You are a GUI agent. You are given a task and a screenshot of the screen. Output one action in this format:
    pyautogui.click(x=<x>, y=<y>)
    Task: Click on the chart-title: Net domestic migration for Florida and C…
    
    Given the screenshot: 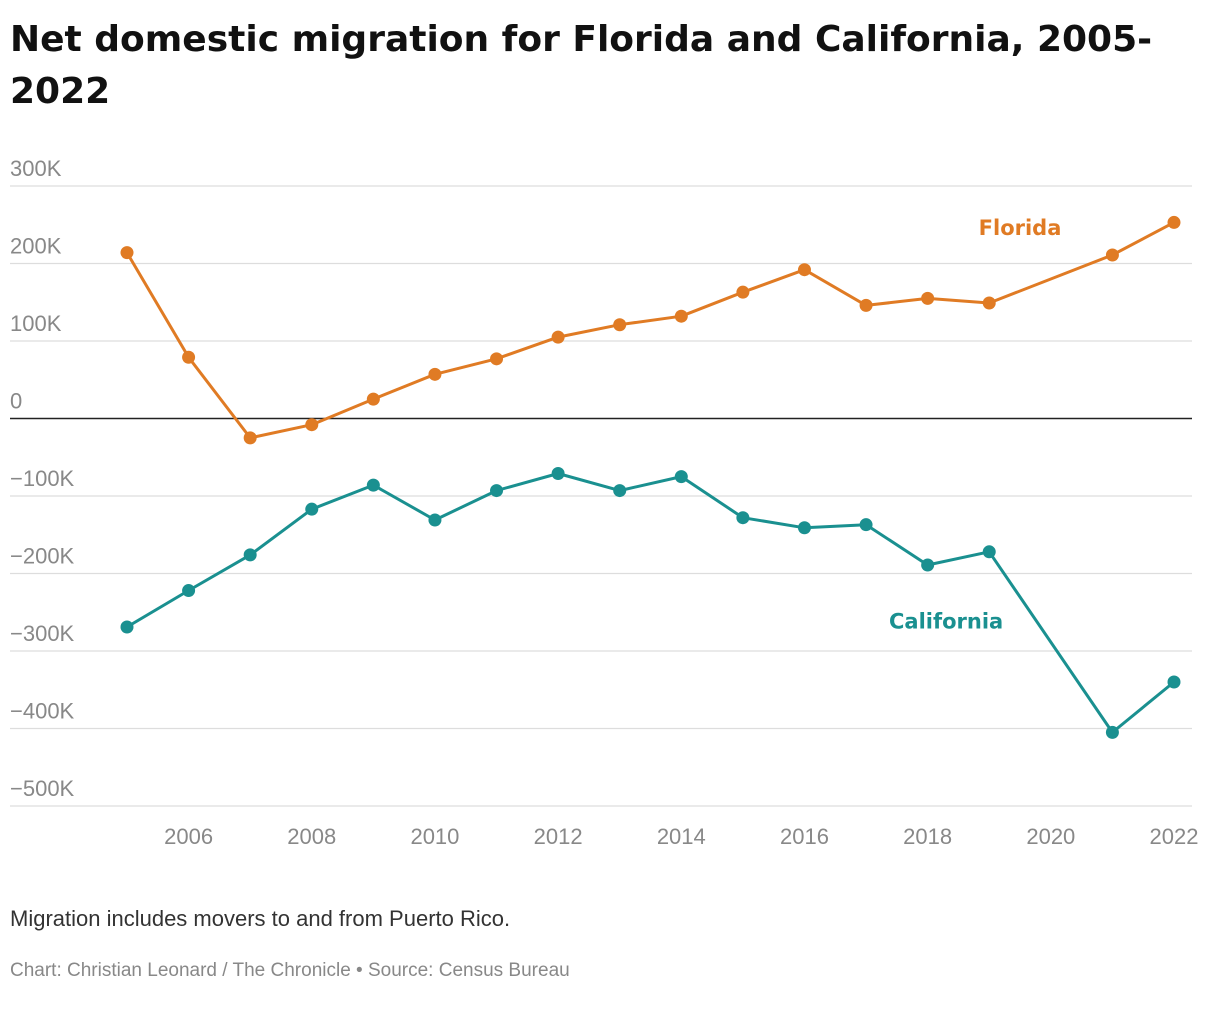 What is the action you would take?
    pyautogui.click(x=581, y=65)
    